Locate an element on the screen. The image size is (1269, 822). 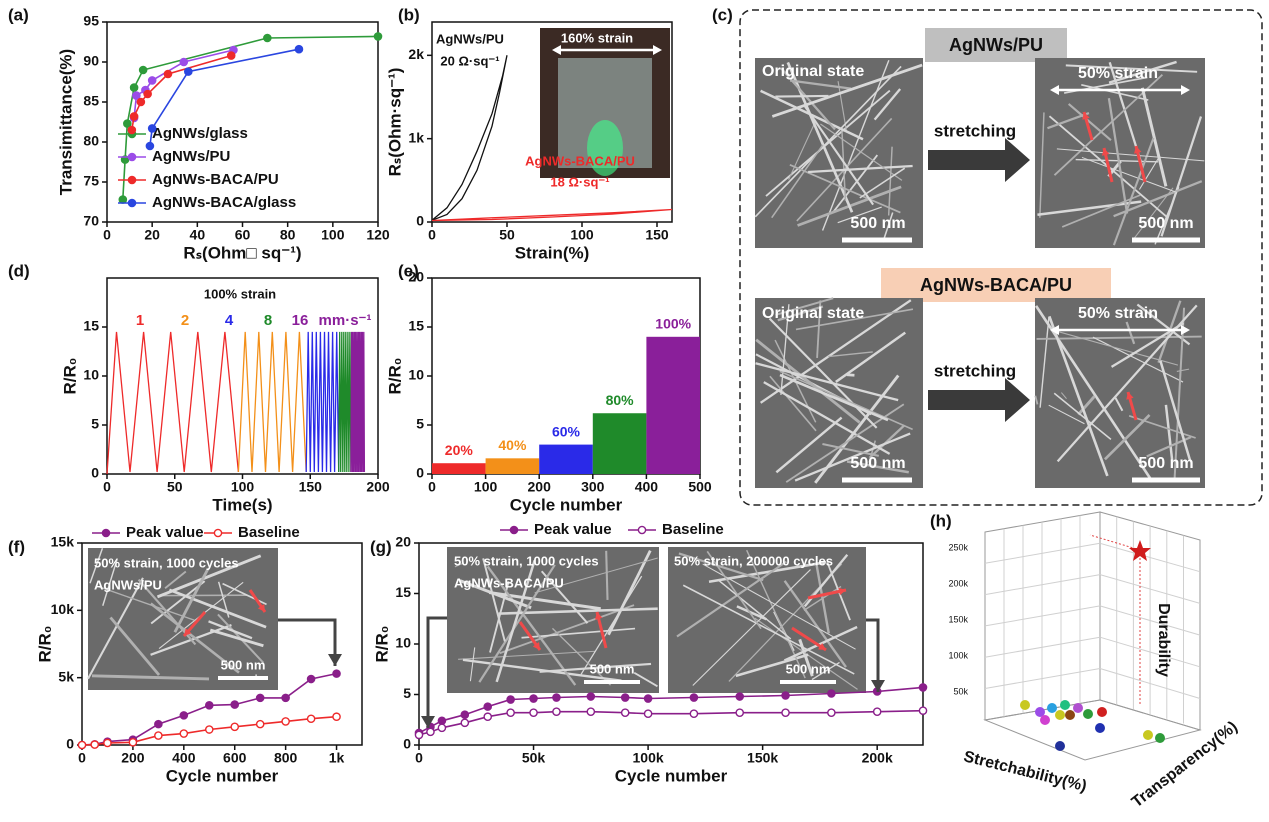
inset-text: 500 nm is located at coordinates (243, 664).